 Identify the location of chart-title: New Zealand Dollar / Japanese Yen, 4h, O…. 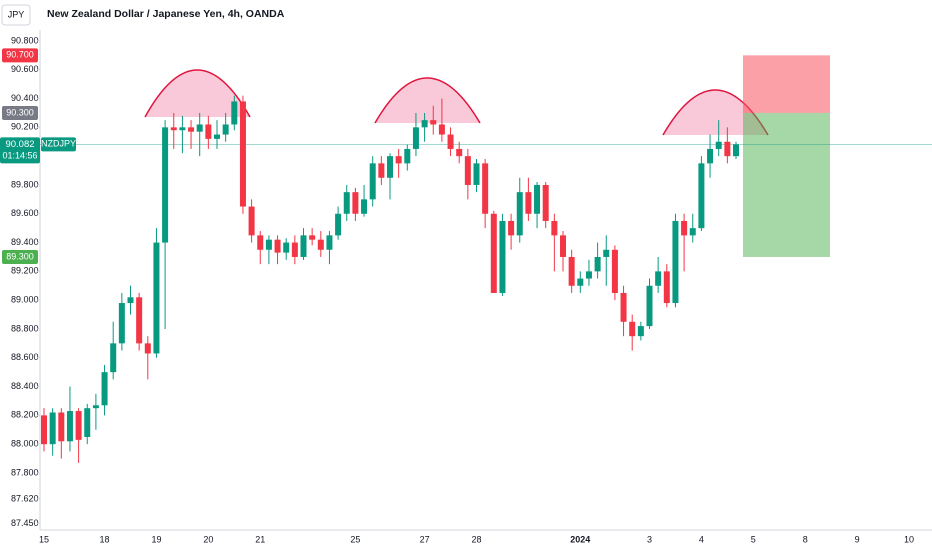
(166, 14).